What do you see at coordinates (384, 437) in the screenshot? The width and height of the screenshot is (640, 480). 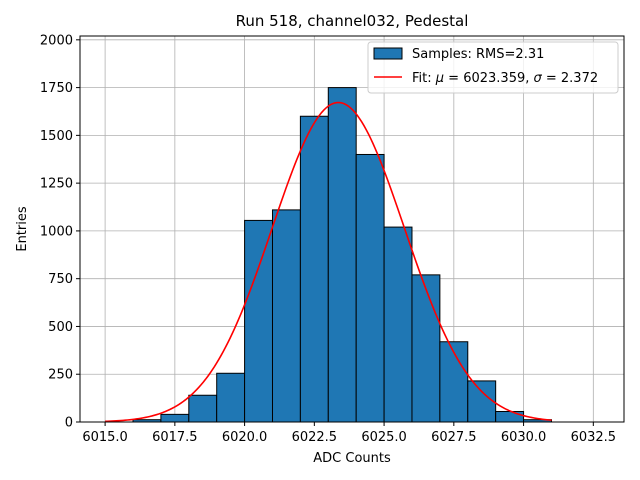 I see `x-tick-label: 6025.0` at bounding box center [384, 437].